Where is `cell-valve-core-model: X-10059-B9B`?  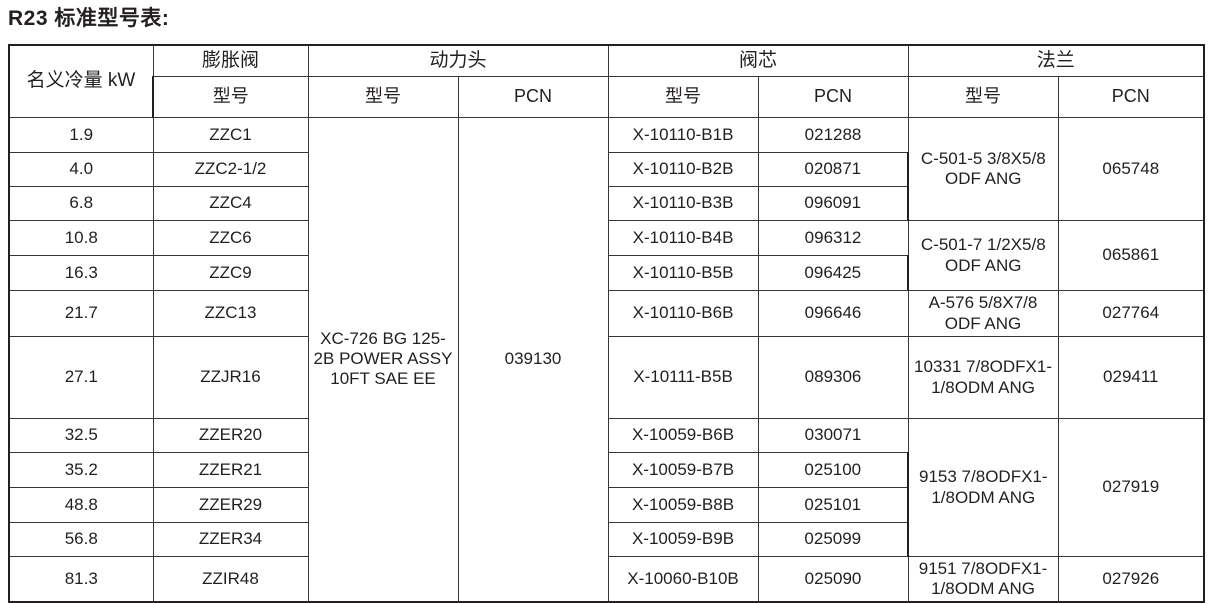
cell-valve-core-model: X-10059-B9B is located at coordinates (683, 539).